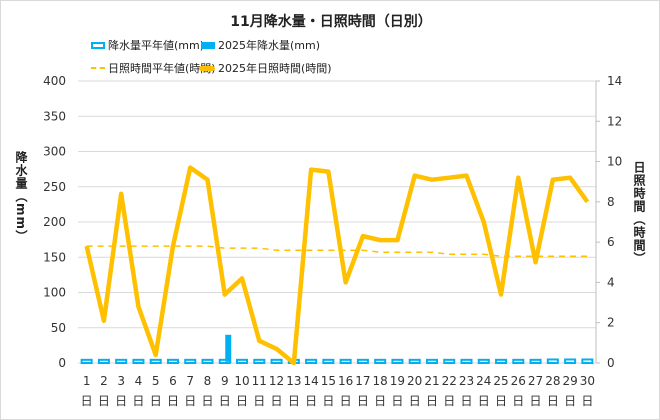 The image size is (660, 420). What do you see at coordinates (466, 381) in the screenshot?
I see `x-tick-label: 23` at bounding box center [466, 381].